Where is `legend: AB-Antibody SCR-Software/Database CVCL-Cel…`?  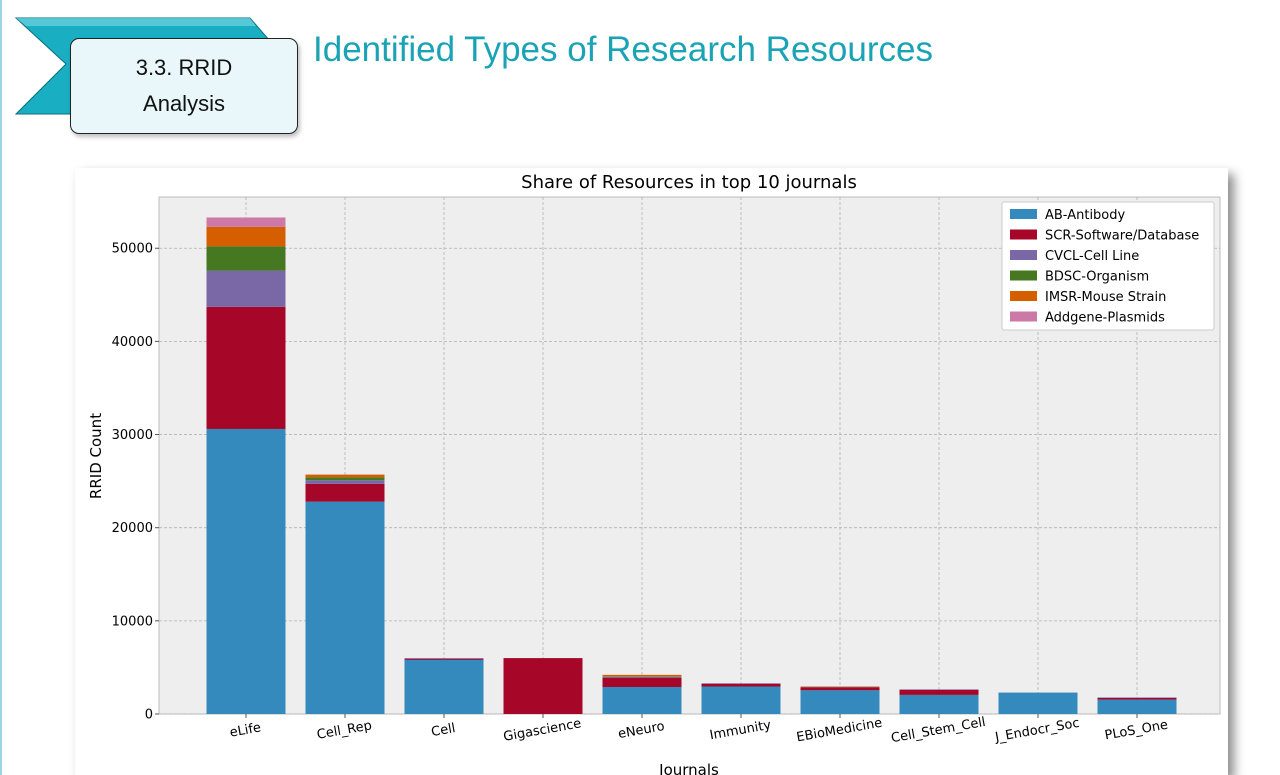
legend: AB-Antibody SCR-Software/Database CVCL-Cel… is located at coordinates (1108, 266).